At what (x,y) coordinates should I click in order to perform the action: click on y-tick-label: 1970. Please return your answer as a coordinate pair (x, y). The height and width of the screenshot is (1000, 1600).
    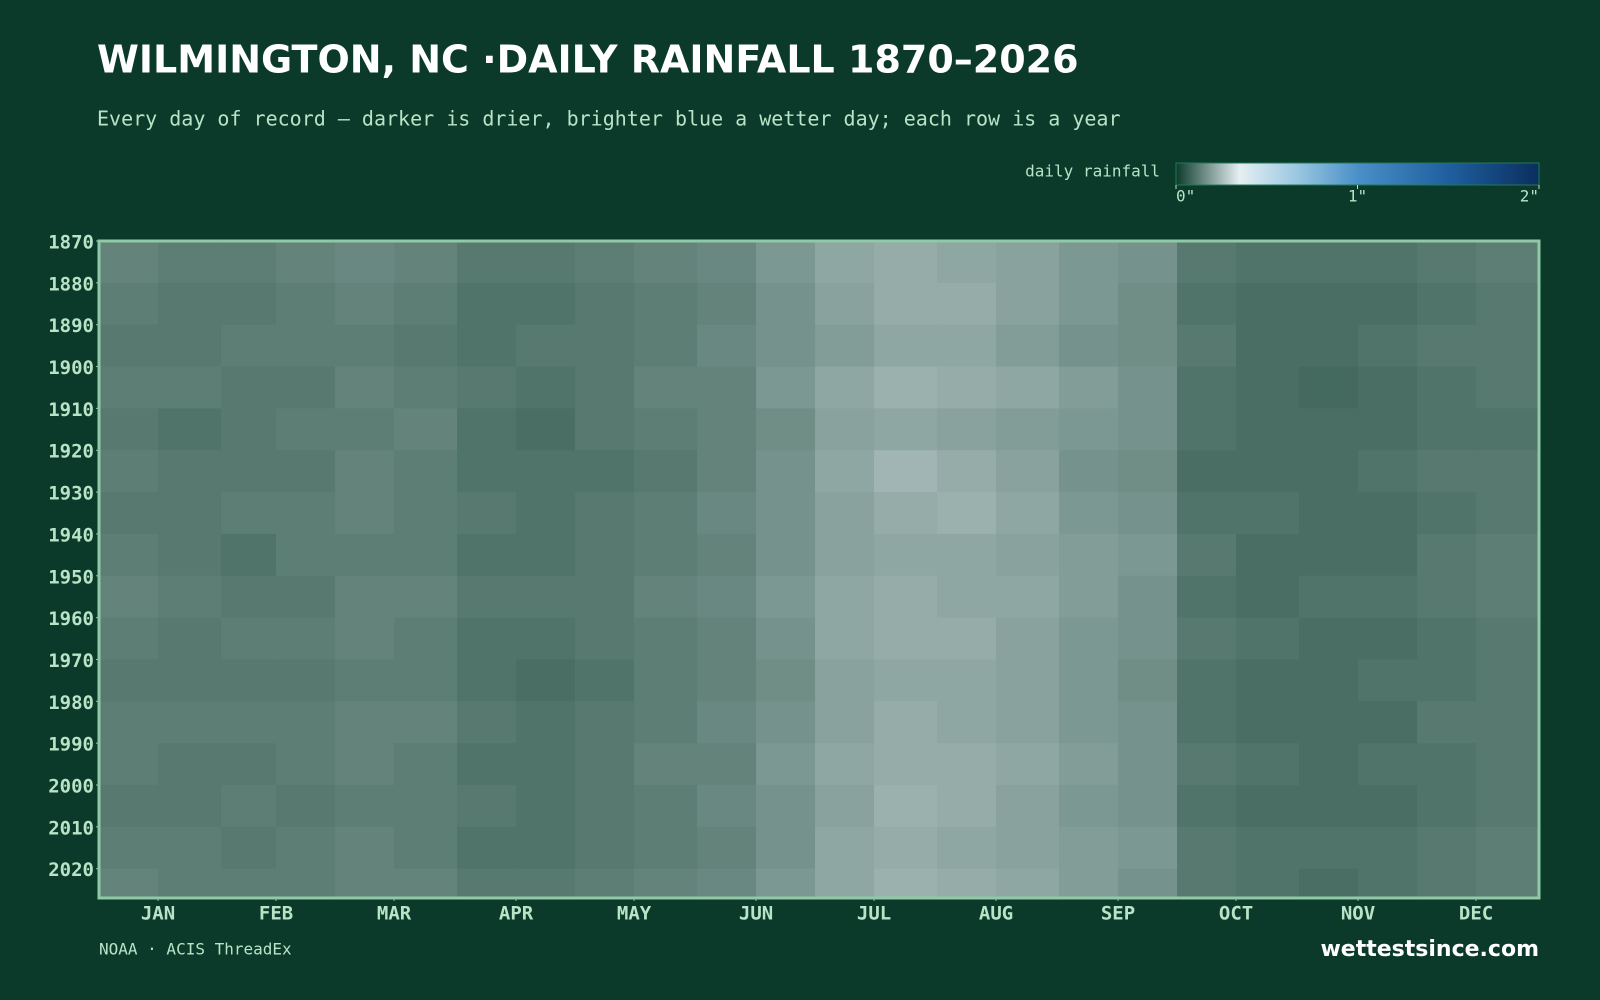
    Looking at the image, I should click on (71, 661).